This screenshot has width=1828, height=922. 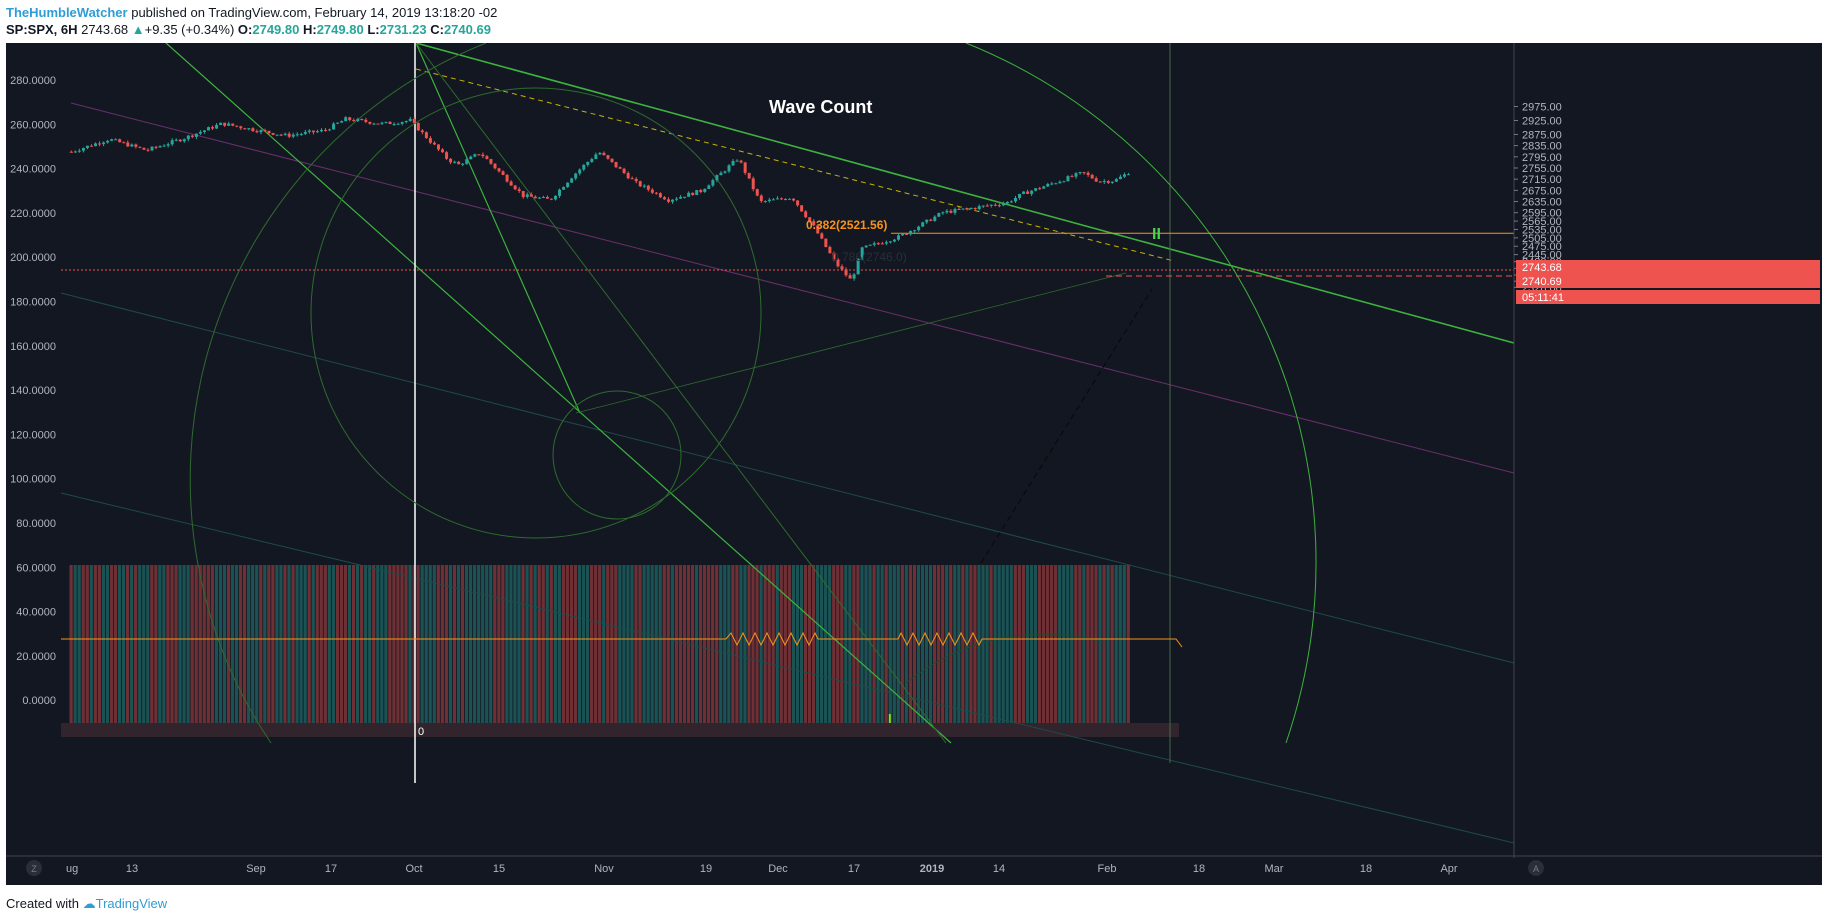 What do you see at coordinates (33, 125) in the screenshot?
I see `left-axis-tick: 260.0000` at bounding box center [33, 125].